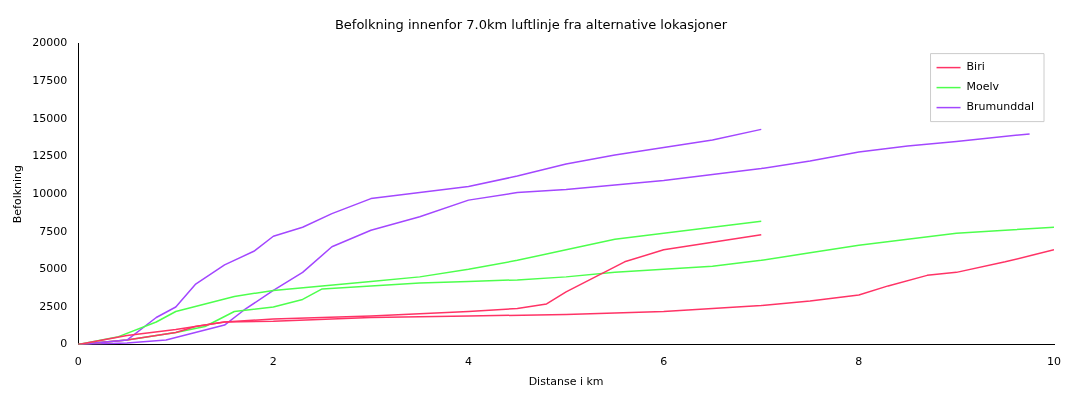  I want to click on y-tick-label: 10000, so click(50, 193).